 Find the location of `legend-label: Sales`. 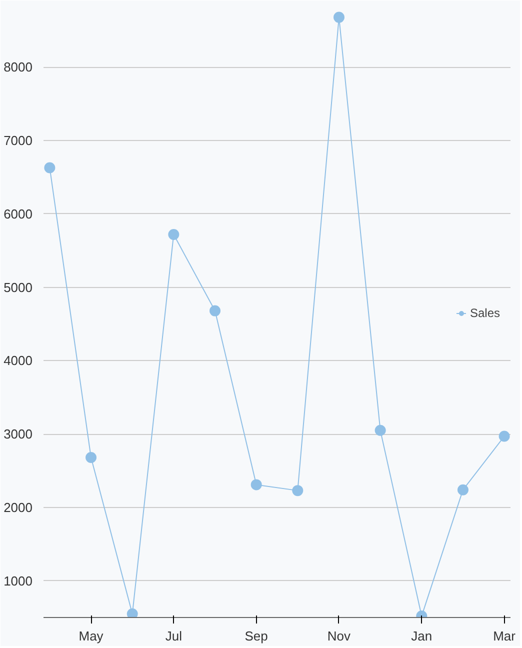

legend-label: Sales is located at coordinates (485, 313).